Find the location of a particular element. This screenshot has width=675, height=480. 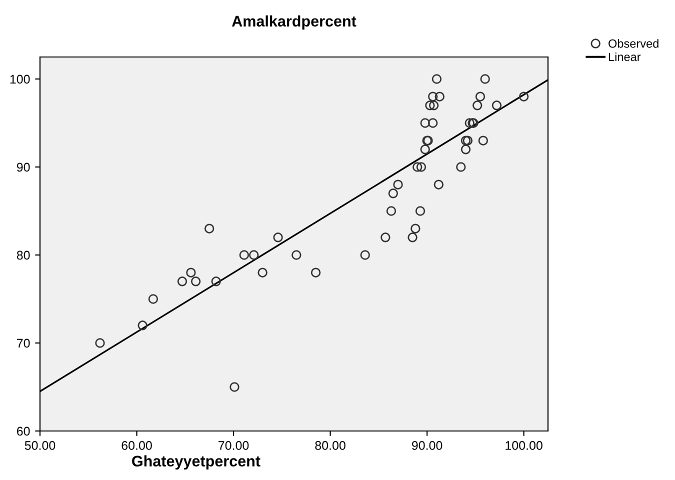

x-tick-label: 60.00 is located at coordinates (137, 445).